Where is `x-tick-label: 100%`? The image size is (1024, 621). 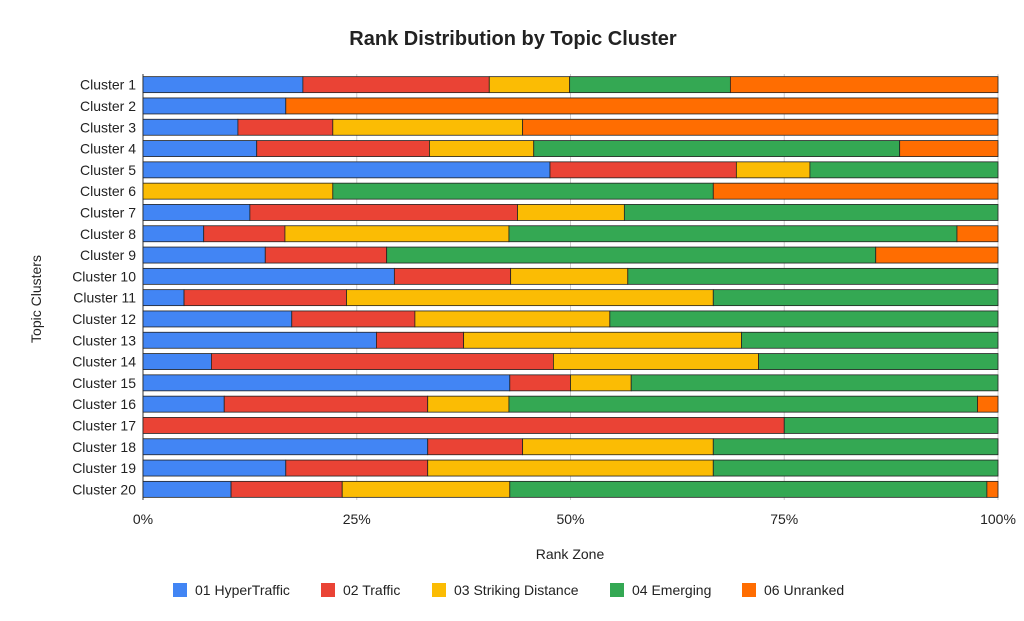
x-tick-label: 100% is located at coordinates (998, 519).